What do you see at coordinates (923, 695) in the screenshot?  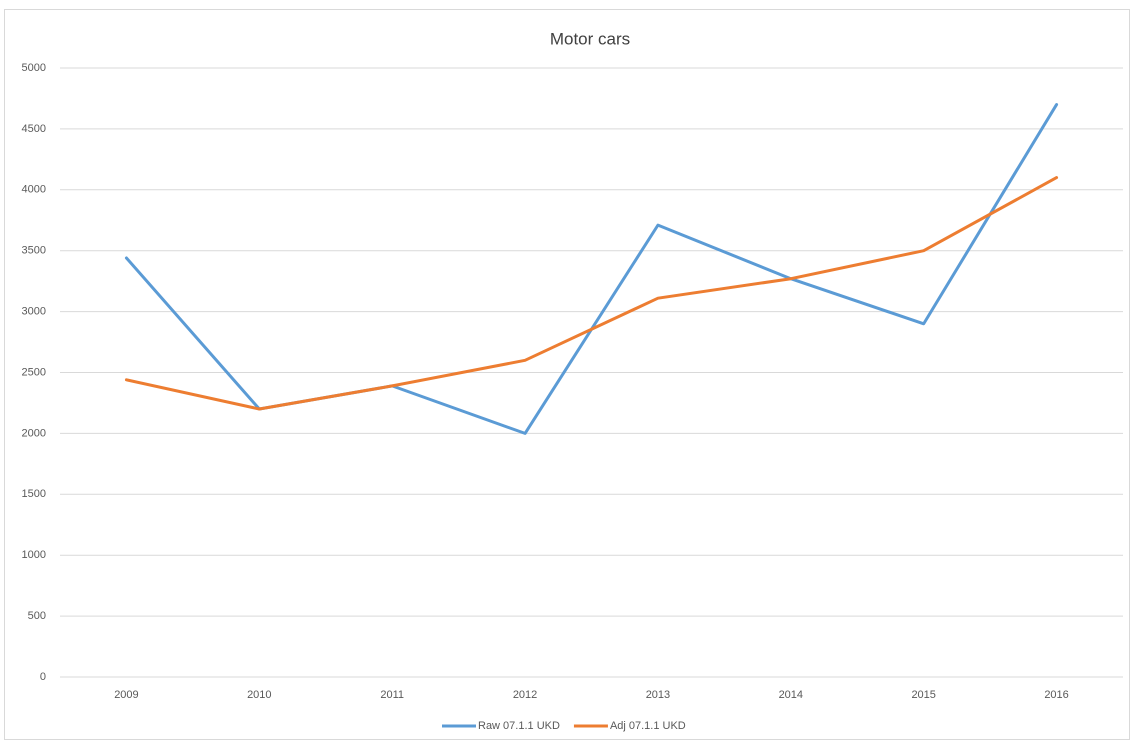 I see `x-tick-label: 2015` at bounding box center [923, 695].